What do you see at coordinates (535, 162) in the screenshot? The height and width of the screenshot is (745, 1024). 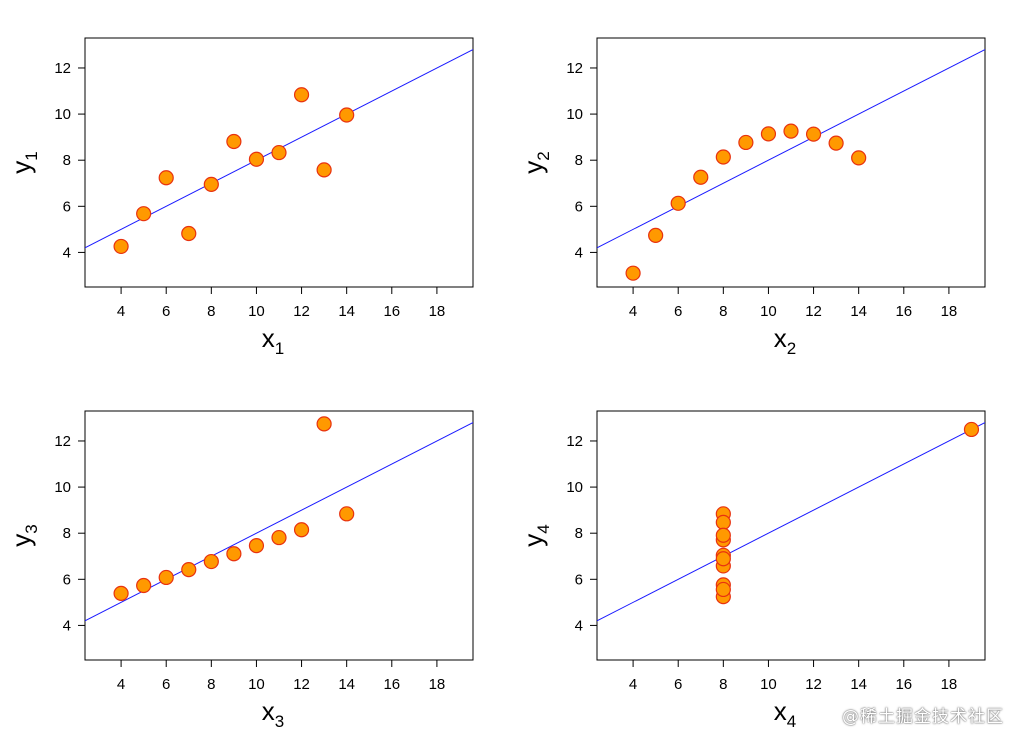 I see `y-axis-label: y2` at bounding box center [535, 162].